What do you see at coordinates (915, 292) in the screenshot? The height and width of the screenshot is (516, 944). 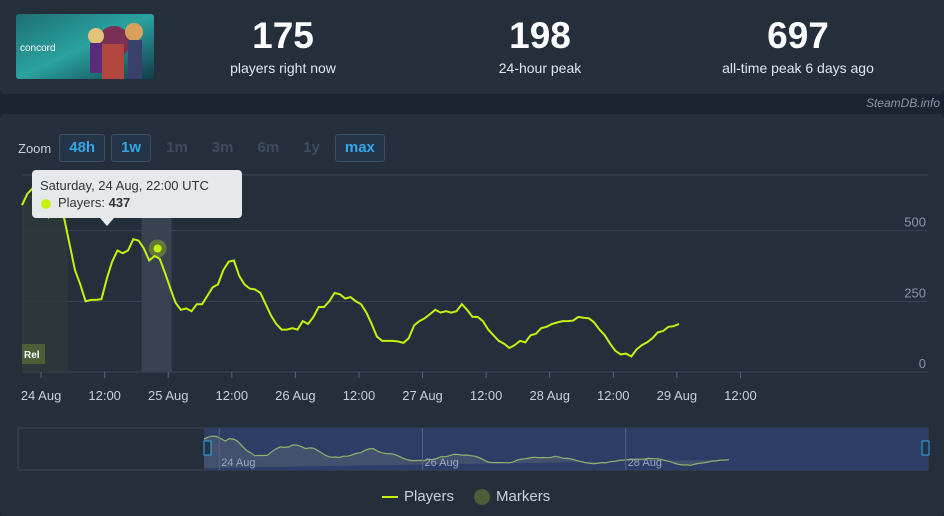 I see `y-tick-label: 250` at bounding box center [915, 292].